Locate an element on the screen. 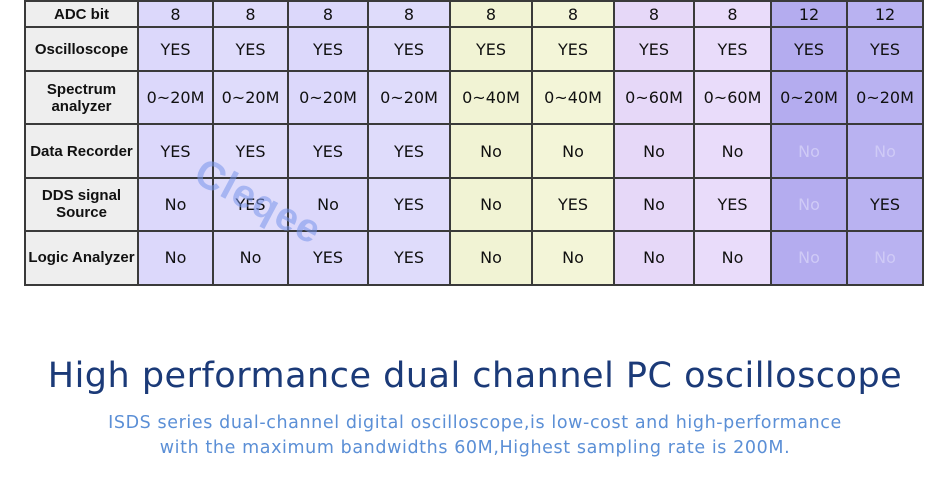 This screenshot has width=950, height=488. table-row: Data Recorder YES YES YES YES No No No No No No is located at coordinates (474, 151).